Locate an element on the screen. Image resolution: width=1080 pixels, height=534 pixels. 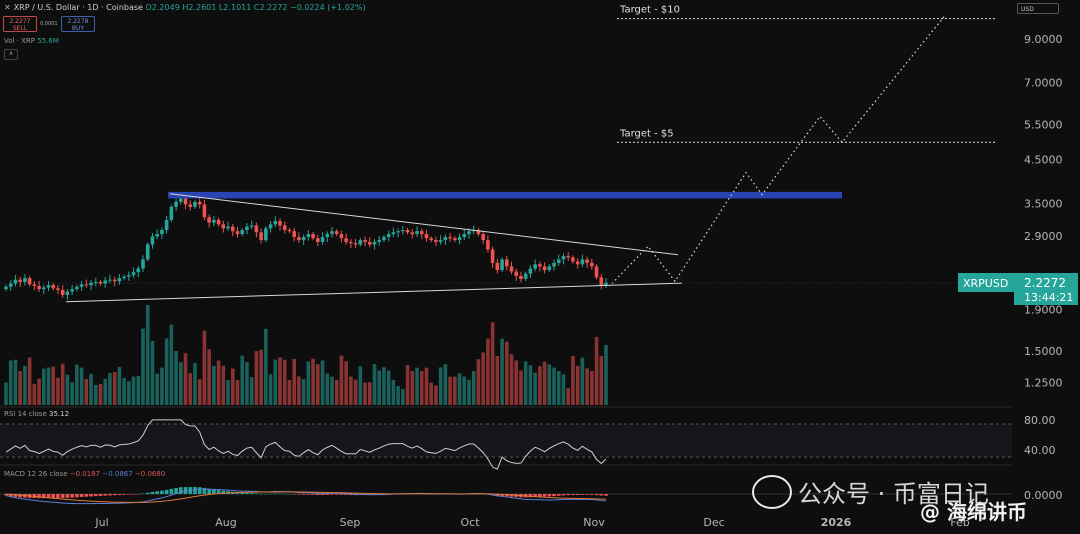
price-tick-label: 1.9000 is located at coordinates (1043, 310).